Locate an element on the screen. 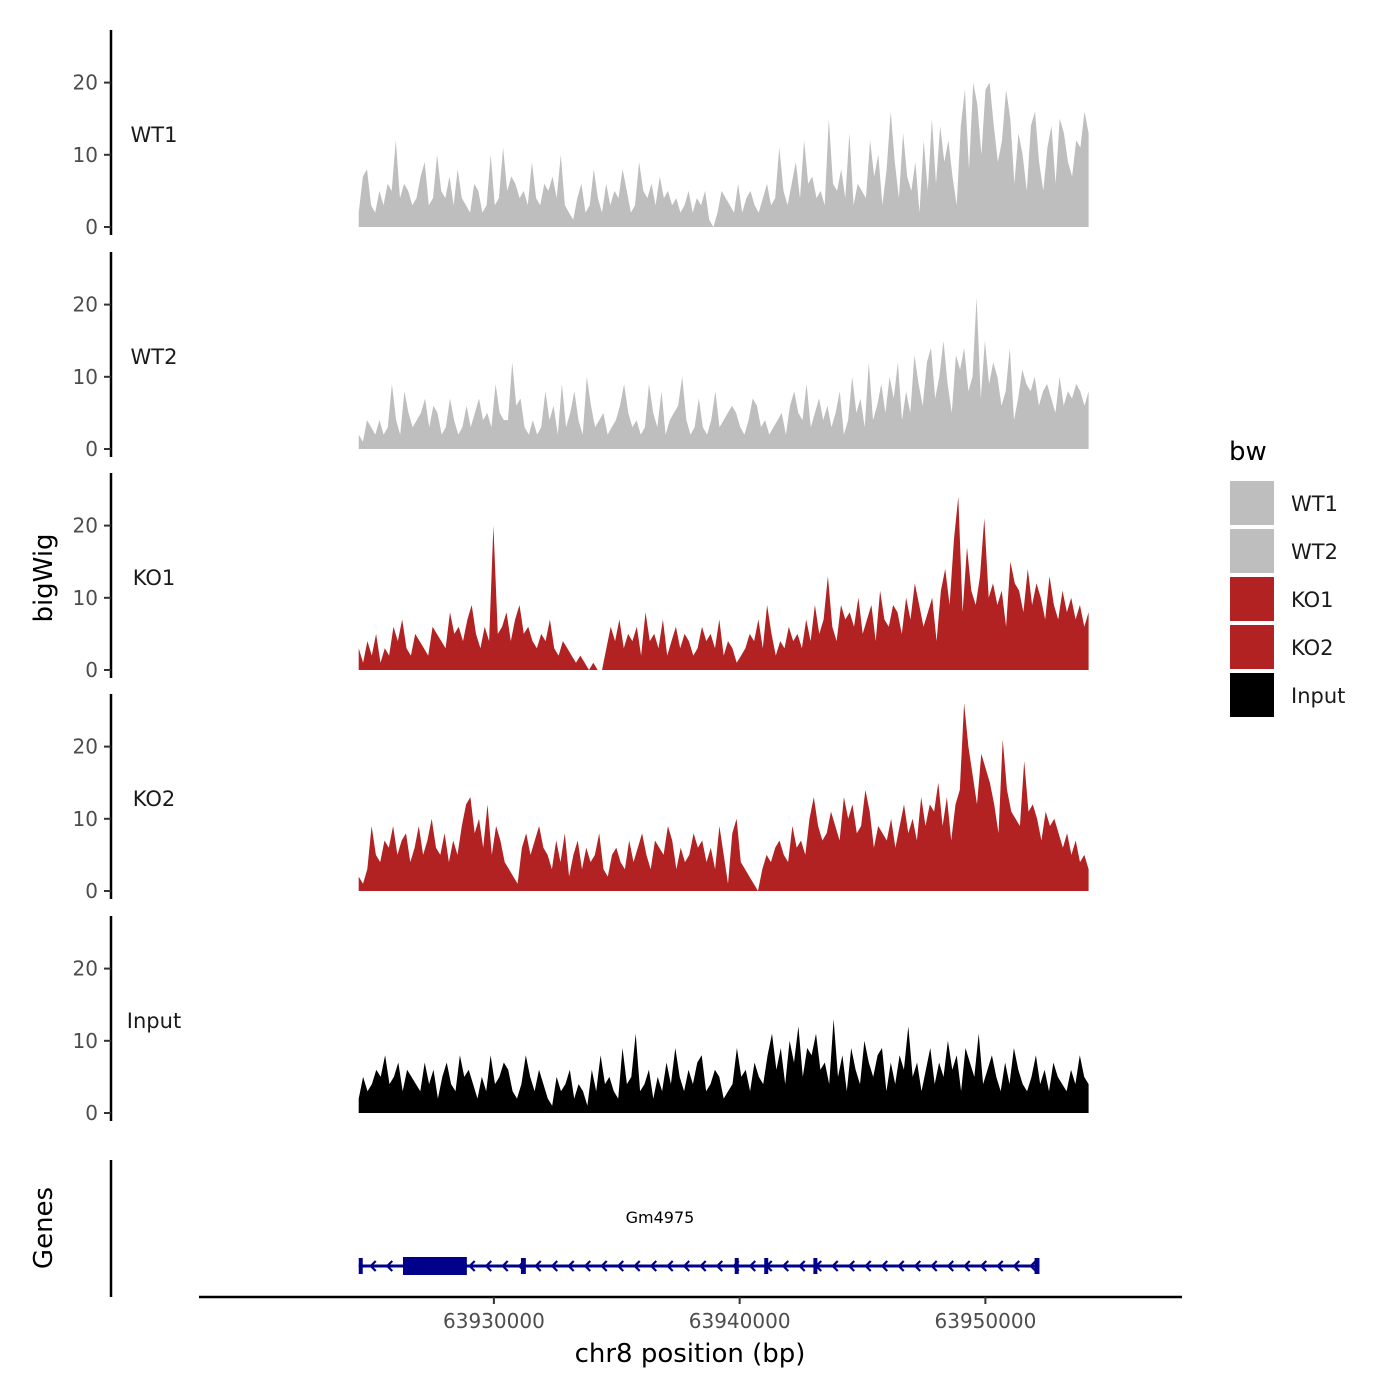  legend-label: WT2 is located at coordinates (1314, 552).